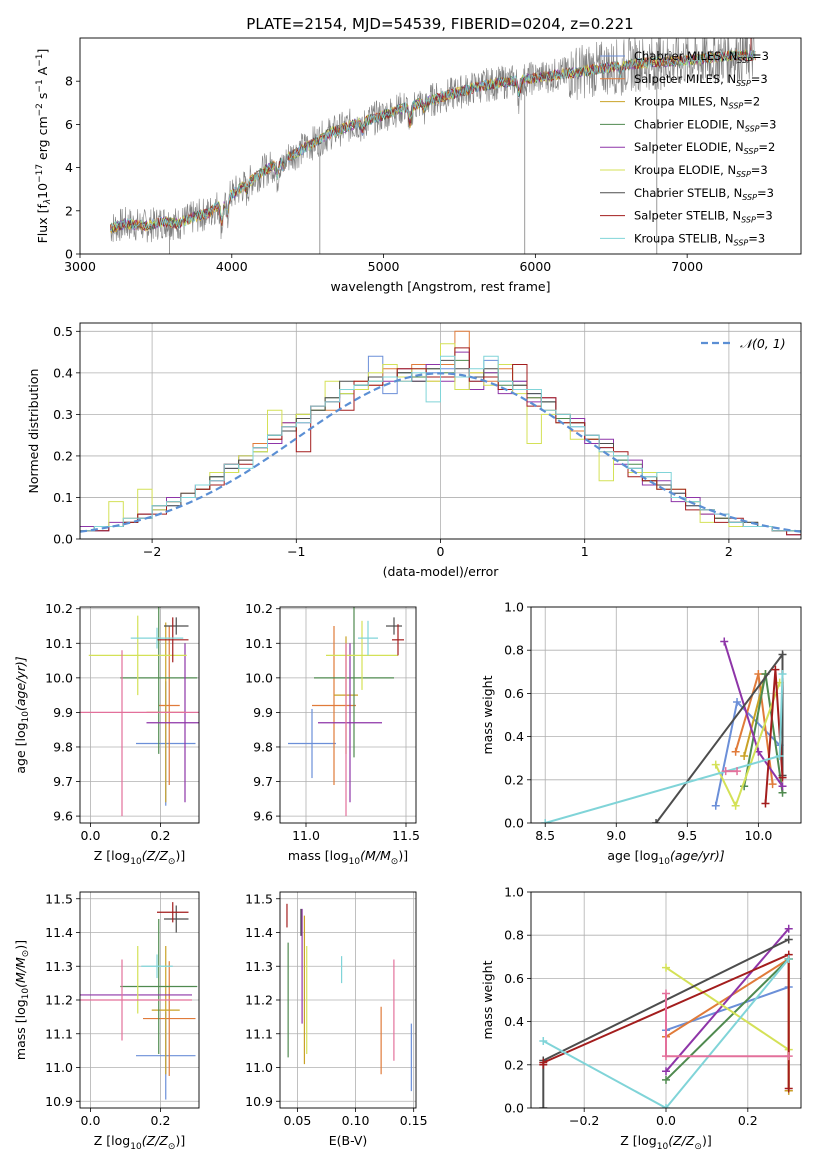  What do you see at coordinates (514, 892) in the screenshot?
I see `y-tick-label: 1.0` at bounding box center [514, 892].